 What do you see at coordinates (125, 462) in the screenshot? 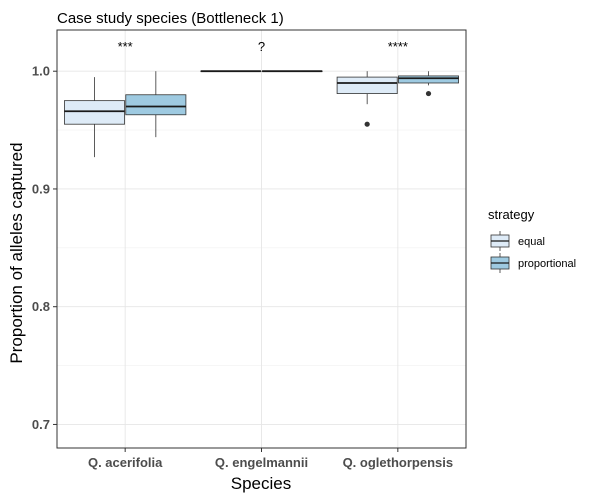
I see `x-tick-label: Q. acerifolia` at bounding box center [125, 462].